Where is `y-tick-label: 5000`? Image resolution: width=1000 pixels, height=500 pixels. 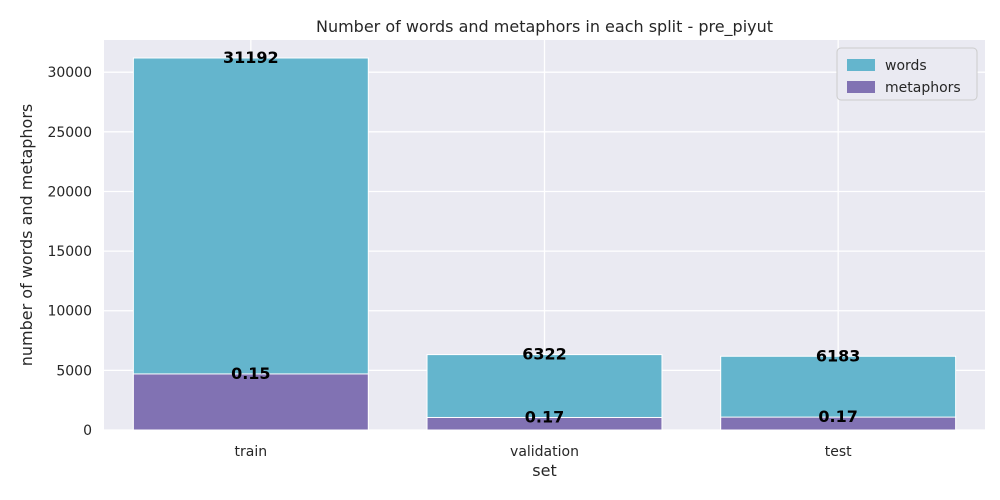 y-tick-label: 5000 is located at coordinates (74, 371).